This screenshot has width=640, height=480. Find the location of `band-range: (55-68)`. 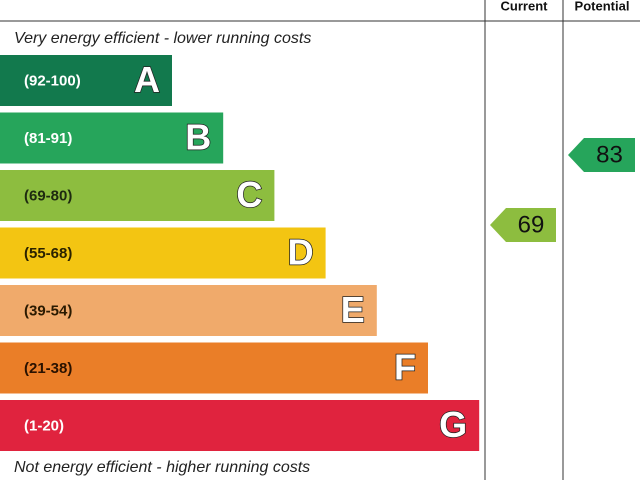

band-range: (55-68) is located at coordinates (48, 253).